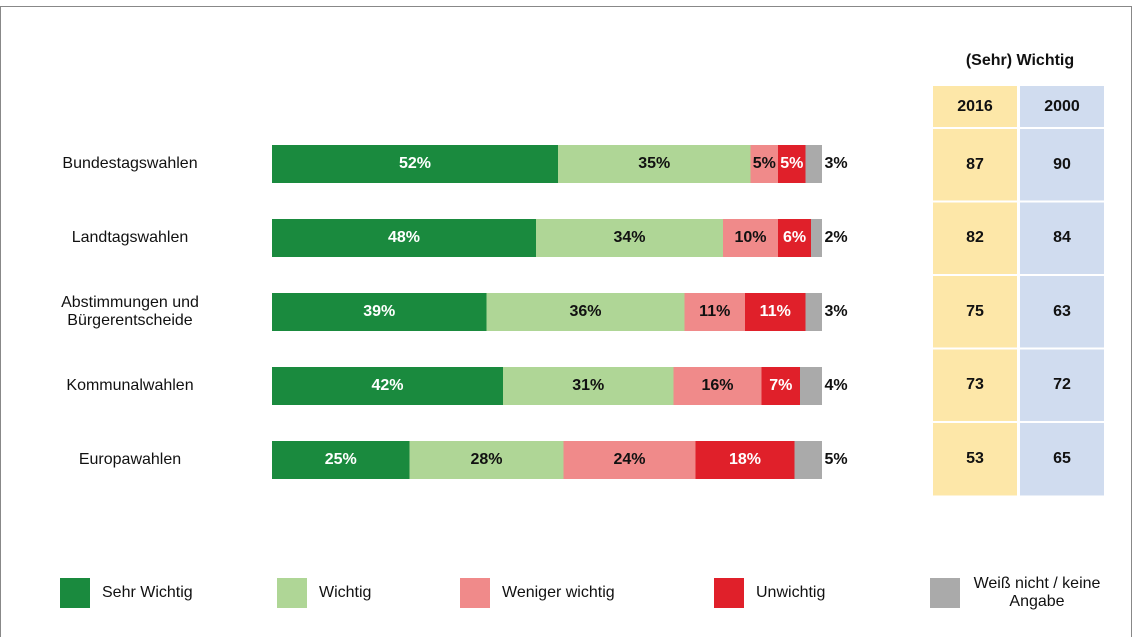  Describe the element at coordinates (1020, 60) in the screenshot. I see `table-title: (Sehr) Wichtig` at that location.